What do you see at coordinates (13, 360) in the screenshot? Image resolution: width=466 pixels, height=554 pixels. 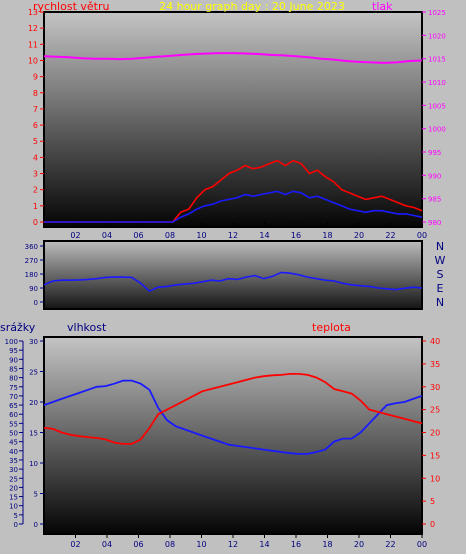 I see `precip-tick-label: 90` at bounding box center [13, 360].